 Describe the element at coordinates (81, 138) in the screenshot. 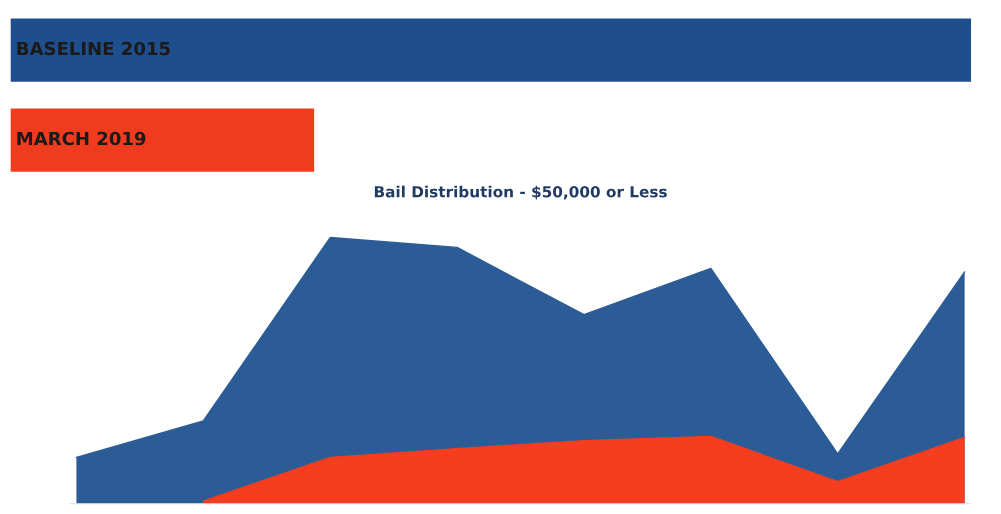

I see `y-tick-label: MARCH 2019` at that location.